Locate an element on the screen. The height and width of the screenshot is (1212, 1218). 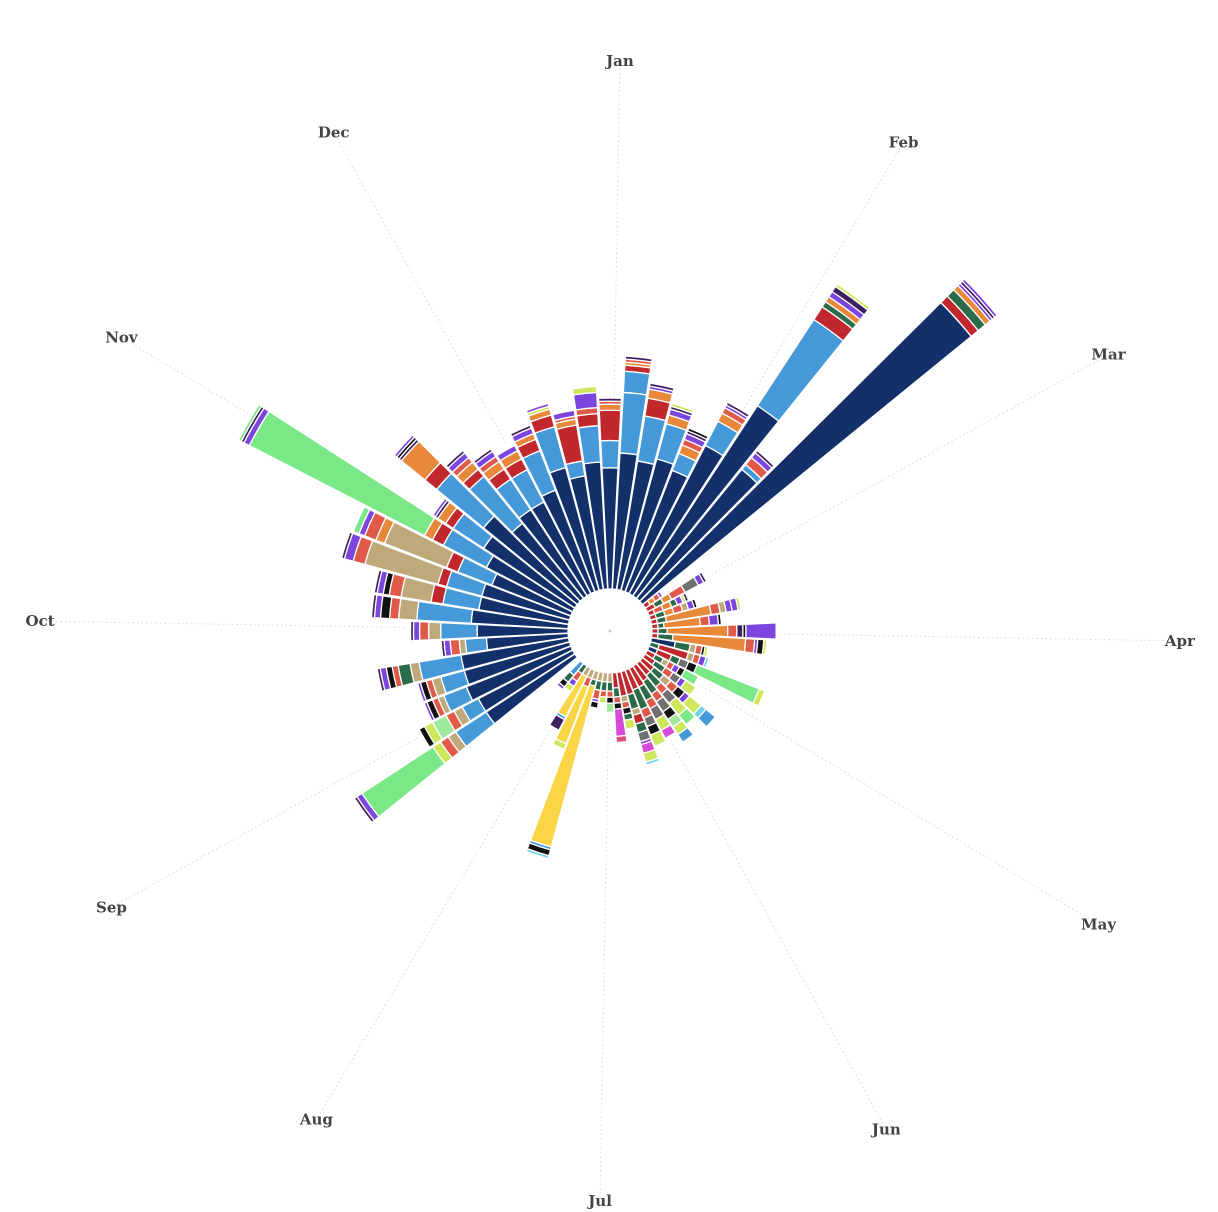
month-label-dec: Dec is located at coordinates (334, 132).